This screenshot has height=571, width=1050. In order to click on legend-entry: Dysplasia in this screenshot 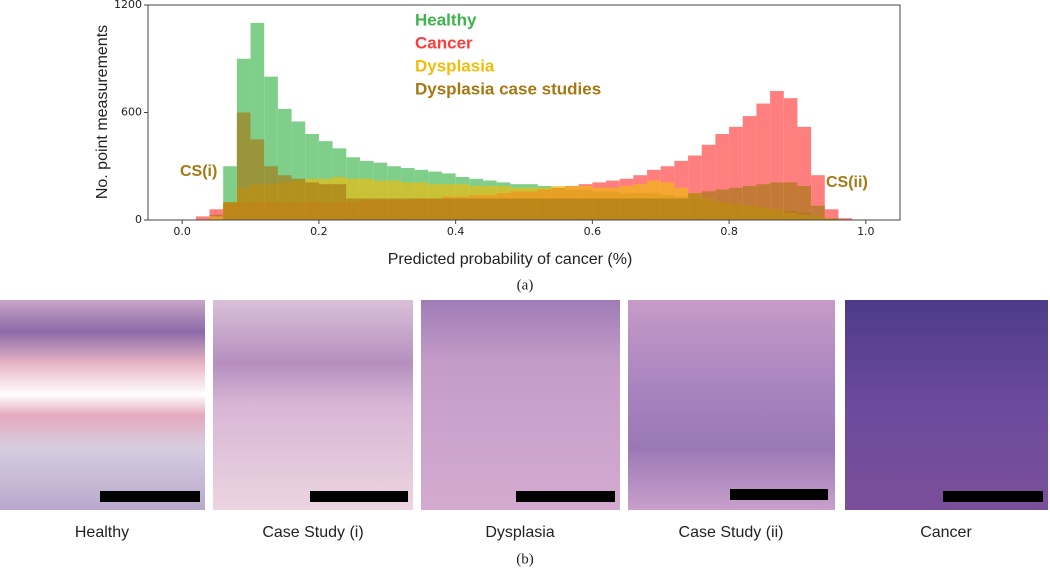, I will do `click(455, 65)`.